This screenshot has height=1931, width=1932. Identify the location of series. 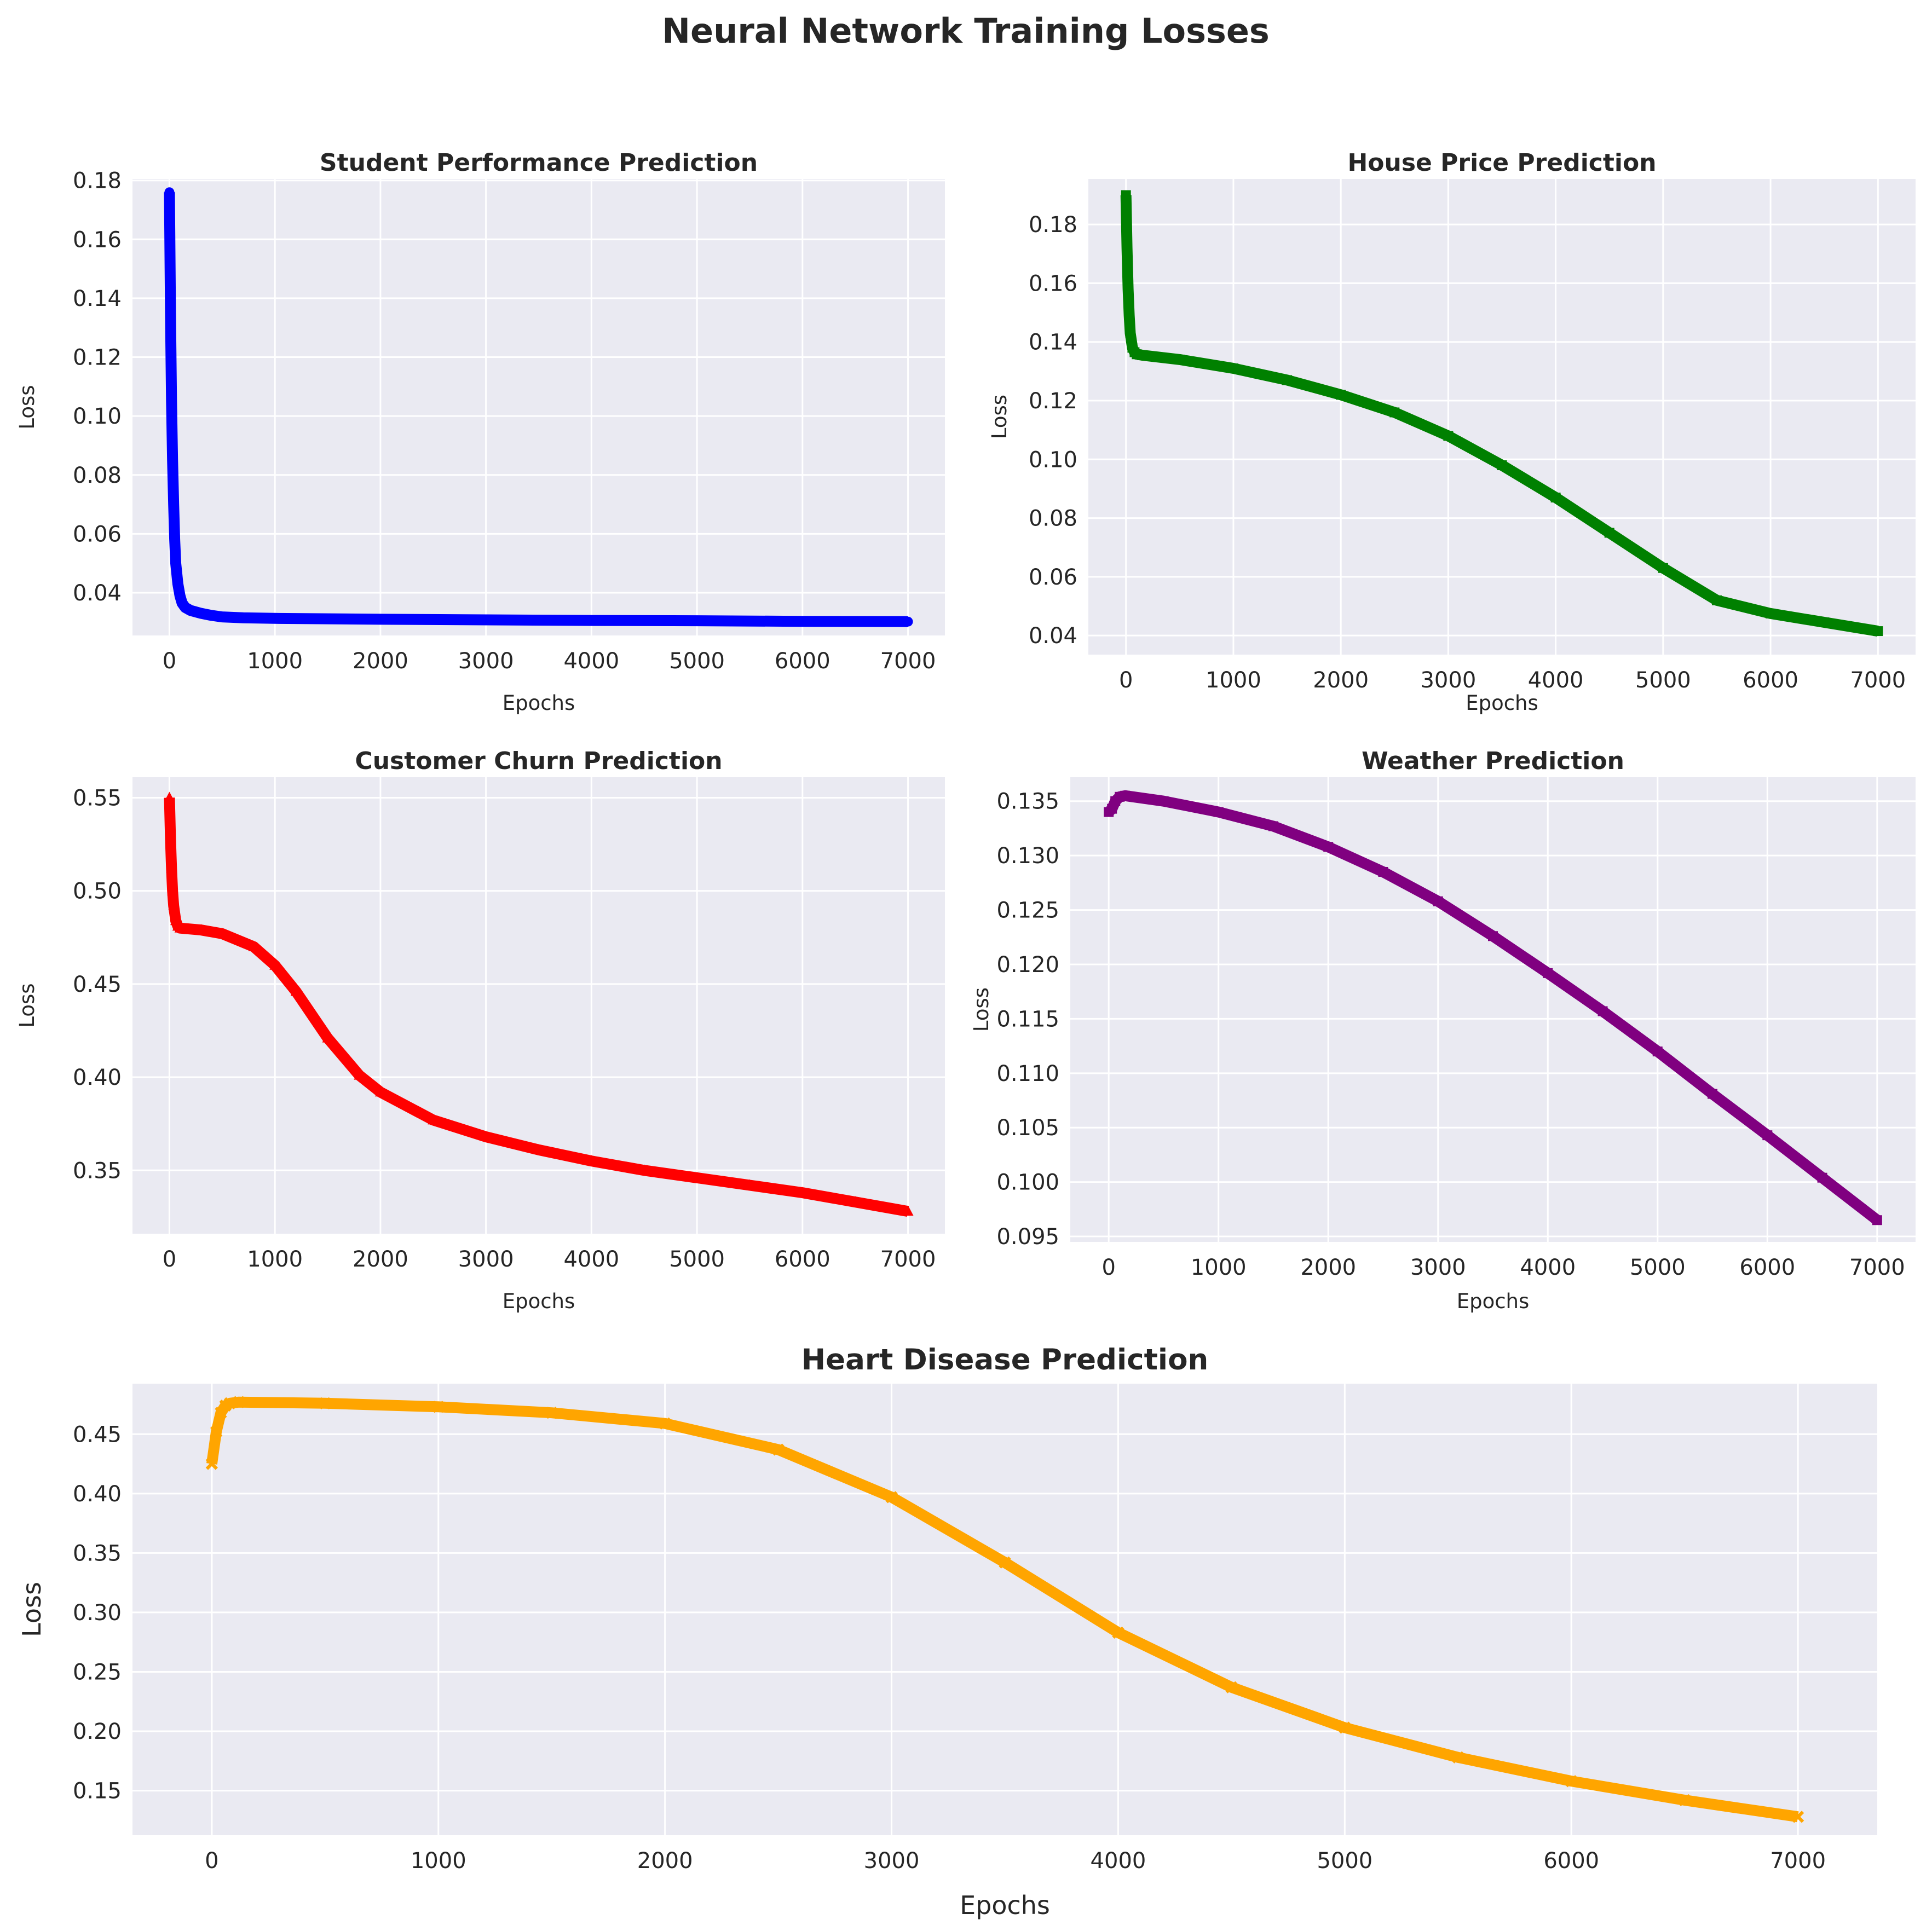
(538, 407).